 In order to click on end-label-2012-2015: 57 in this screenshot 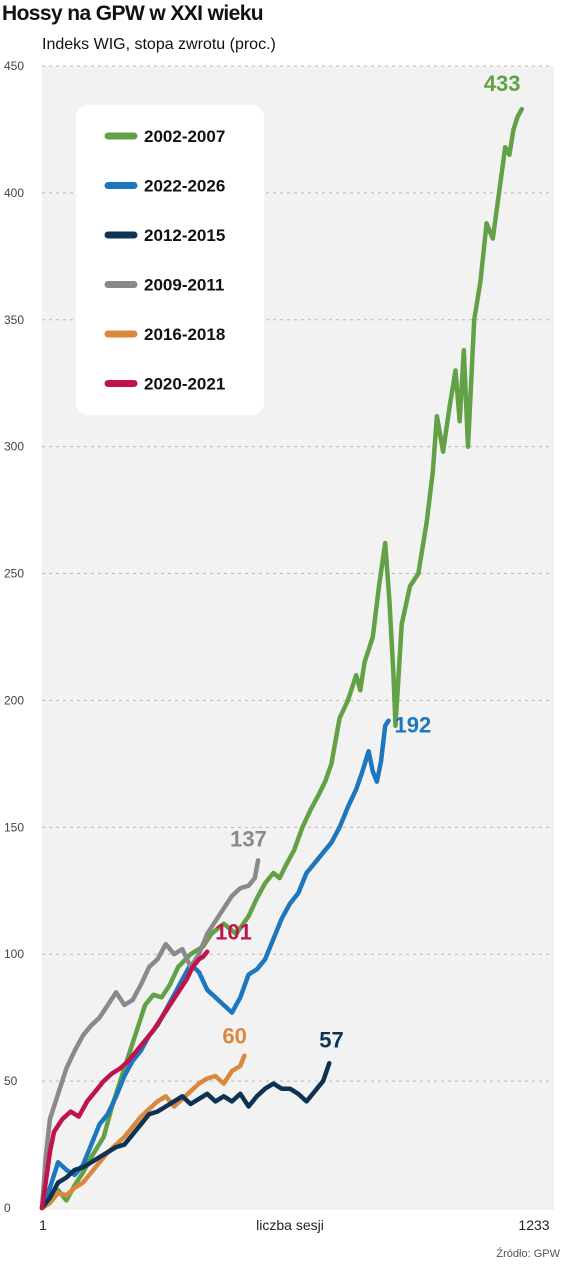, I will do `click(331, 1039)`.